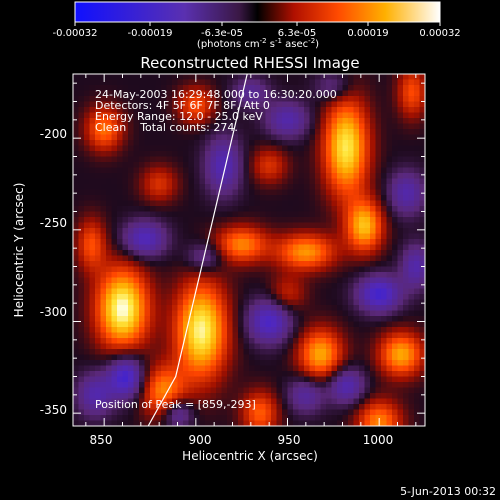  What do you see at coordinates (75, 33) in the screenshot?
I see `colorbar-tick-label: -0.00032` at bounding box center [75, 33].